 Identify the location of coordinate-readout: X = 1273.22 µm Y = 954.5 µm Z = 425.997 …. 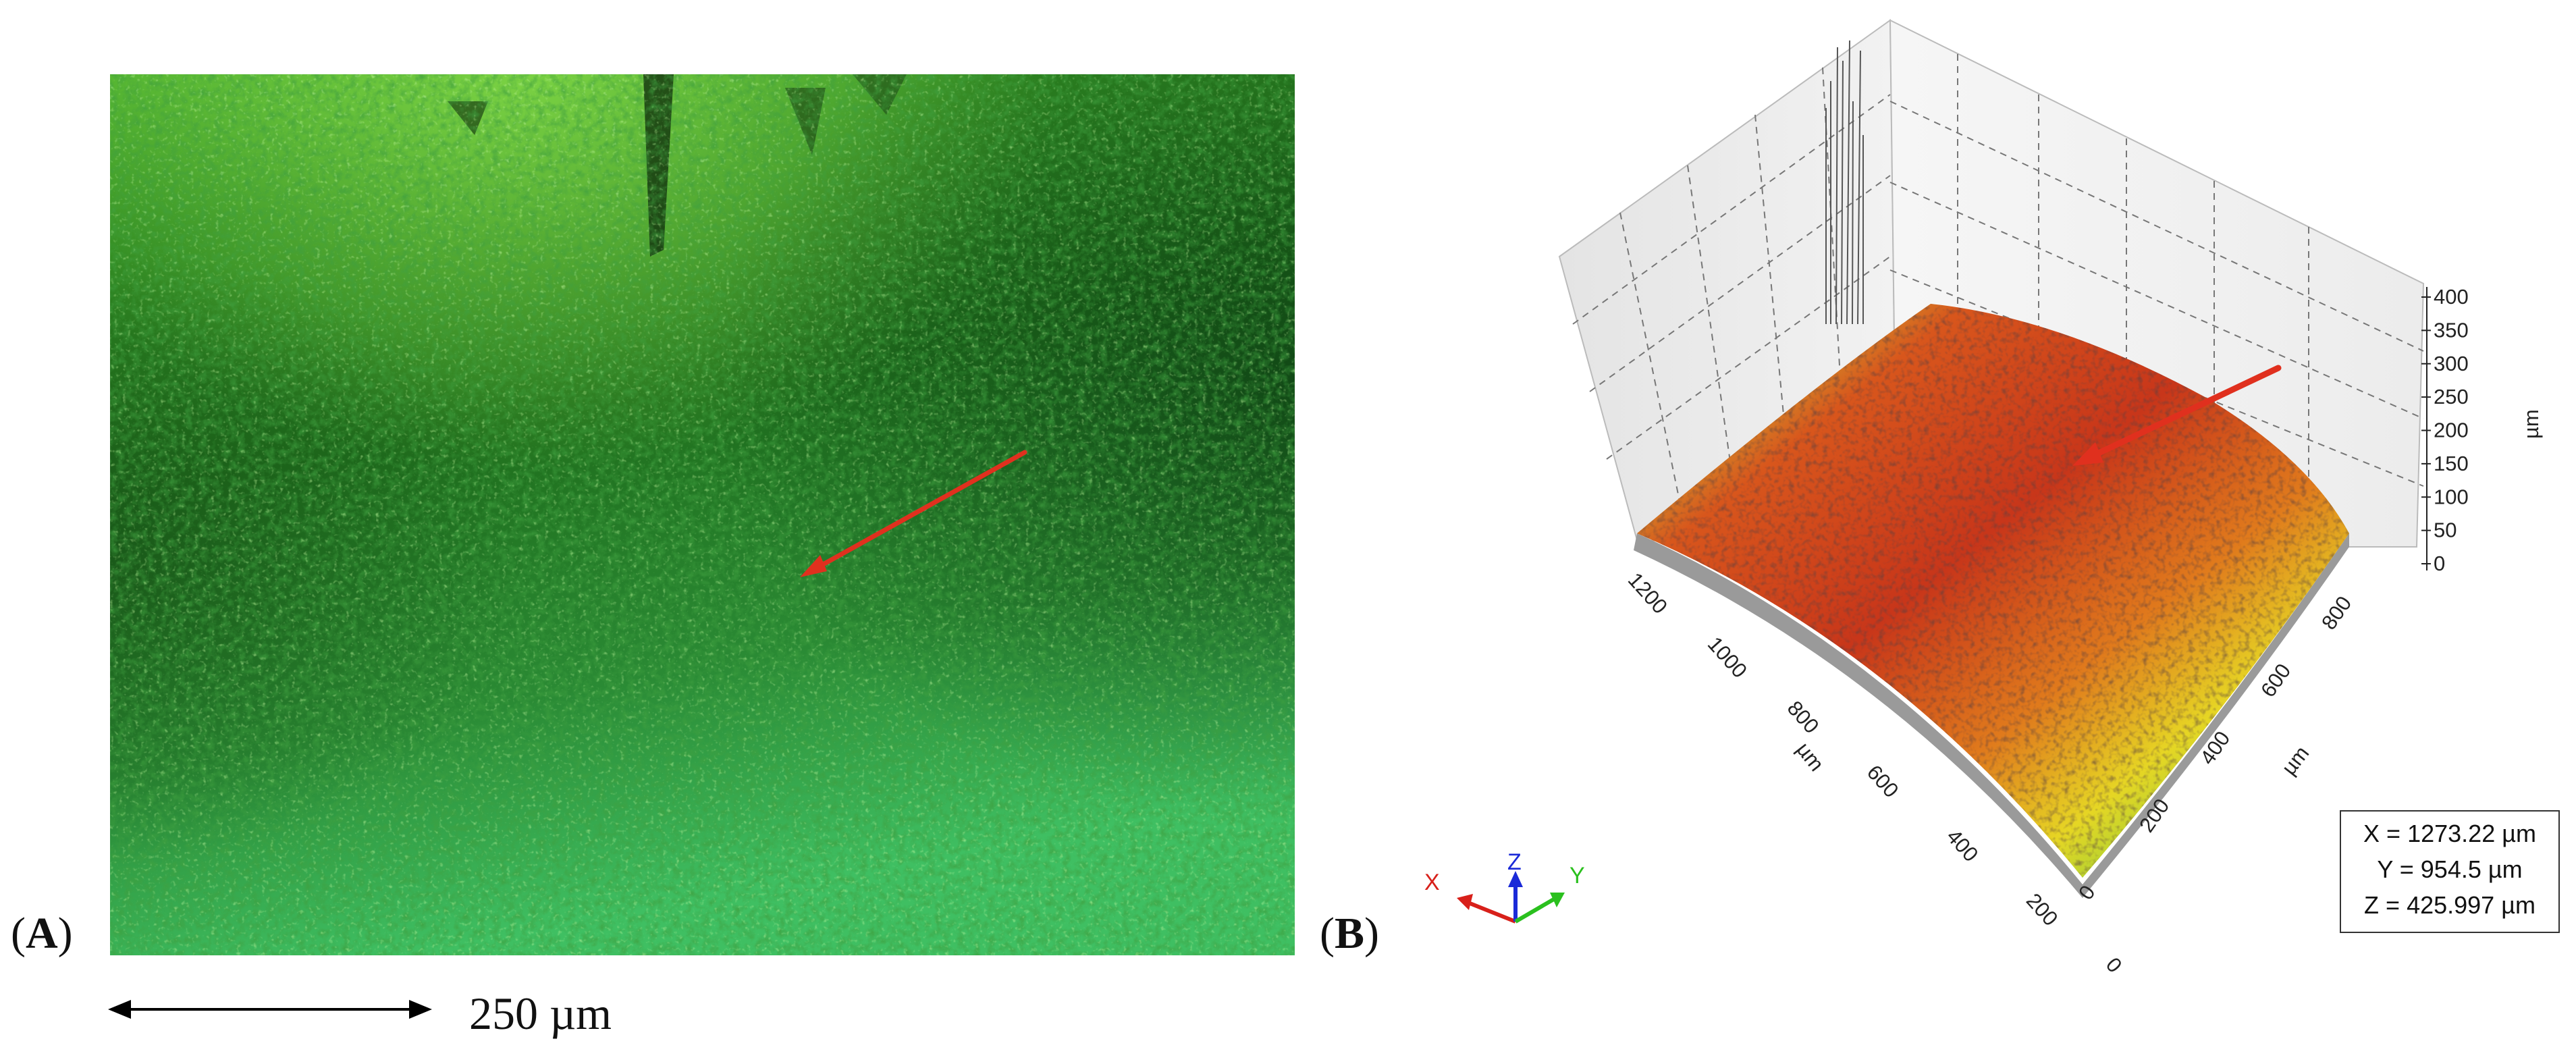
(2450, 871).